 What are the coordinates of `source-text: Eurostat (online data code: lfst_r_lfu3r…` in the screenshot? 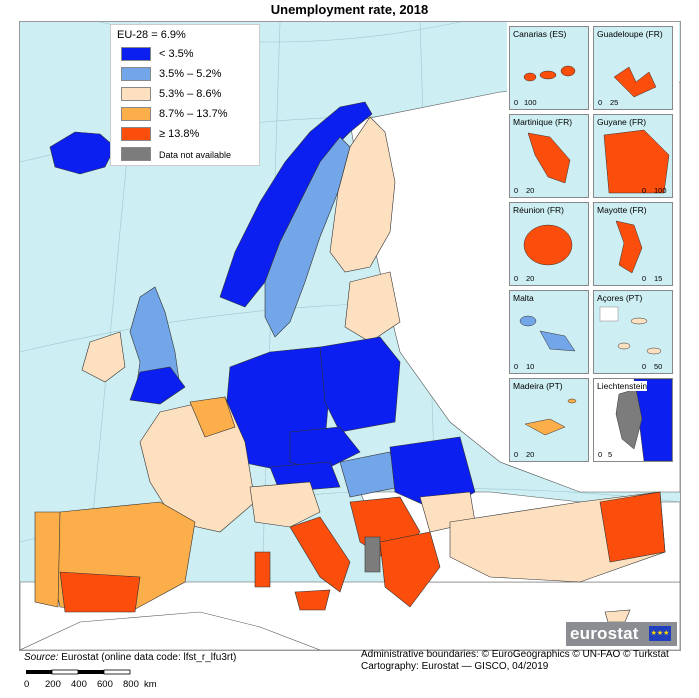 It's located at (149, 657).